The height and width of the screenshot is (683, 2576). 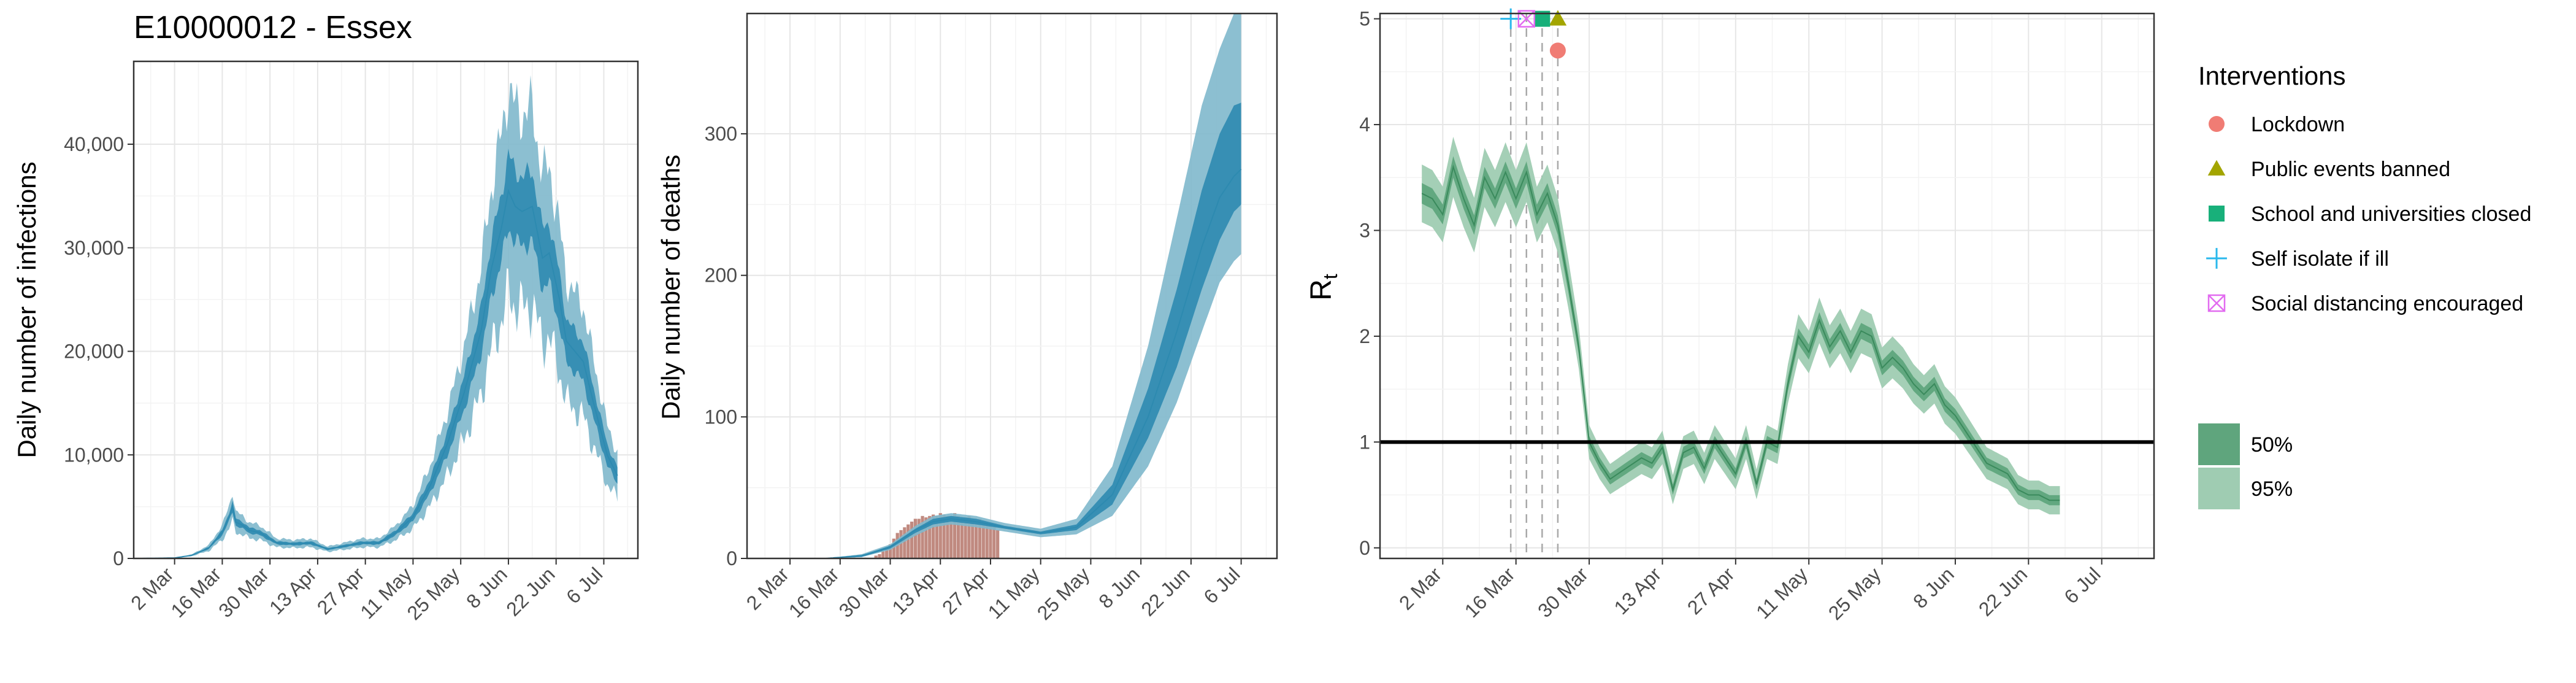 I want to click on rt-x-tick-label: 8 Jun, so click(x=1933, y=587).